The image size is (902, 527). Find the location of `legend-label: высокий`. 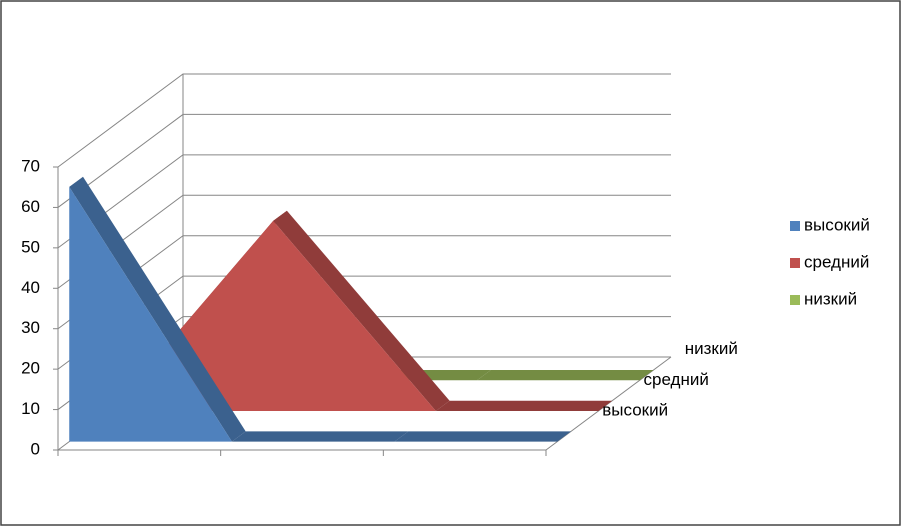

legend-label: высокий is located at coordinates (837, 224).